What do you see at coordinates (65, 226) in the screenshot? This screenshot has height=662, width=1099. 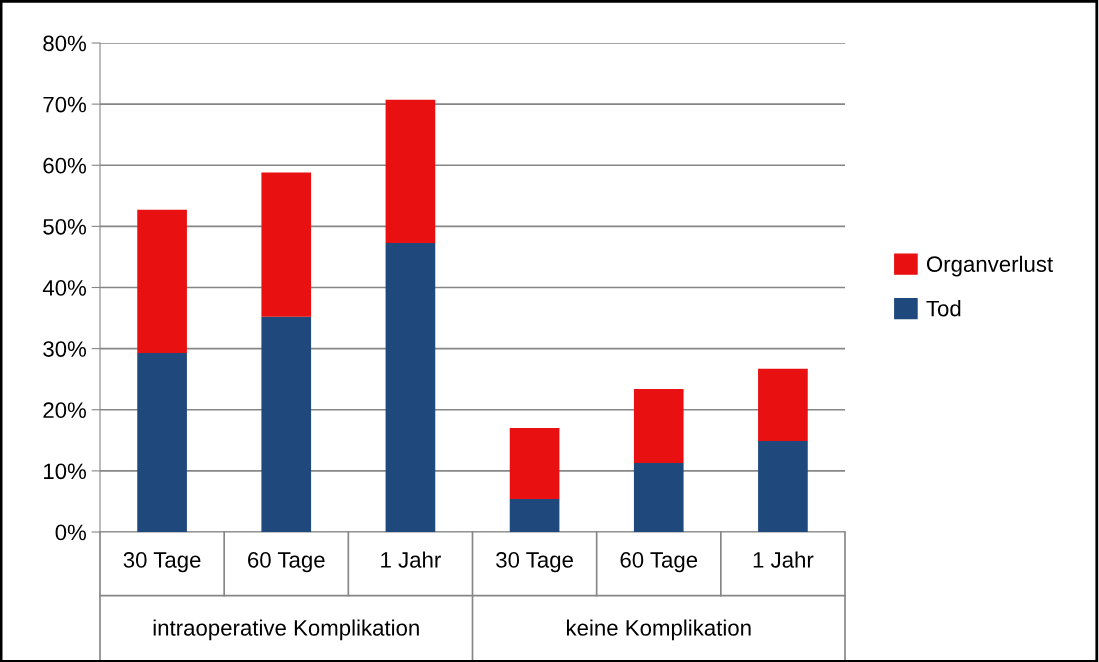 I see `y-tick-label: 50%` at bounding box center [65, 226].